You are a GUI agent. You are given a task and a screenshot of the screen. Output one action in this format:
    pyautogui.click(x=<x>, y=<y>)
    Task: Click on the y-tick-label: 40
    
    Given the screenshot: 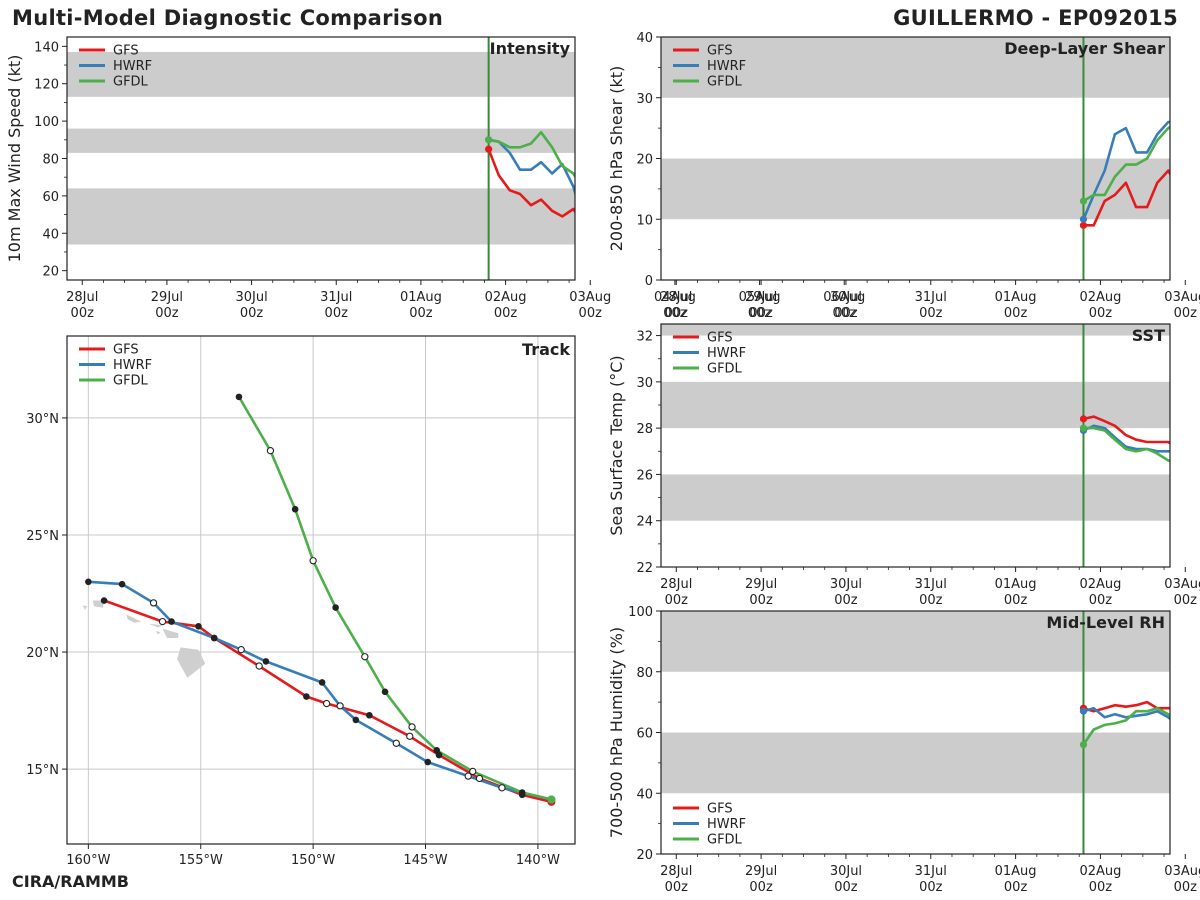 What is the action you would take?
    pyautogui.click(x=50, y=234)
    